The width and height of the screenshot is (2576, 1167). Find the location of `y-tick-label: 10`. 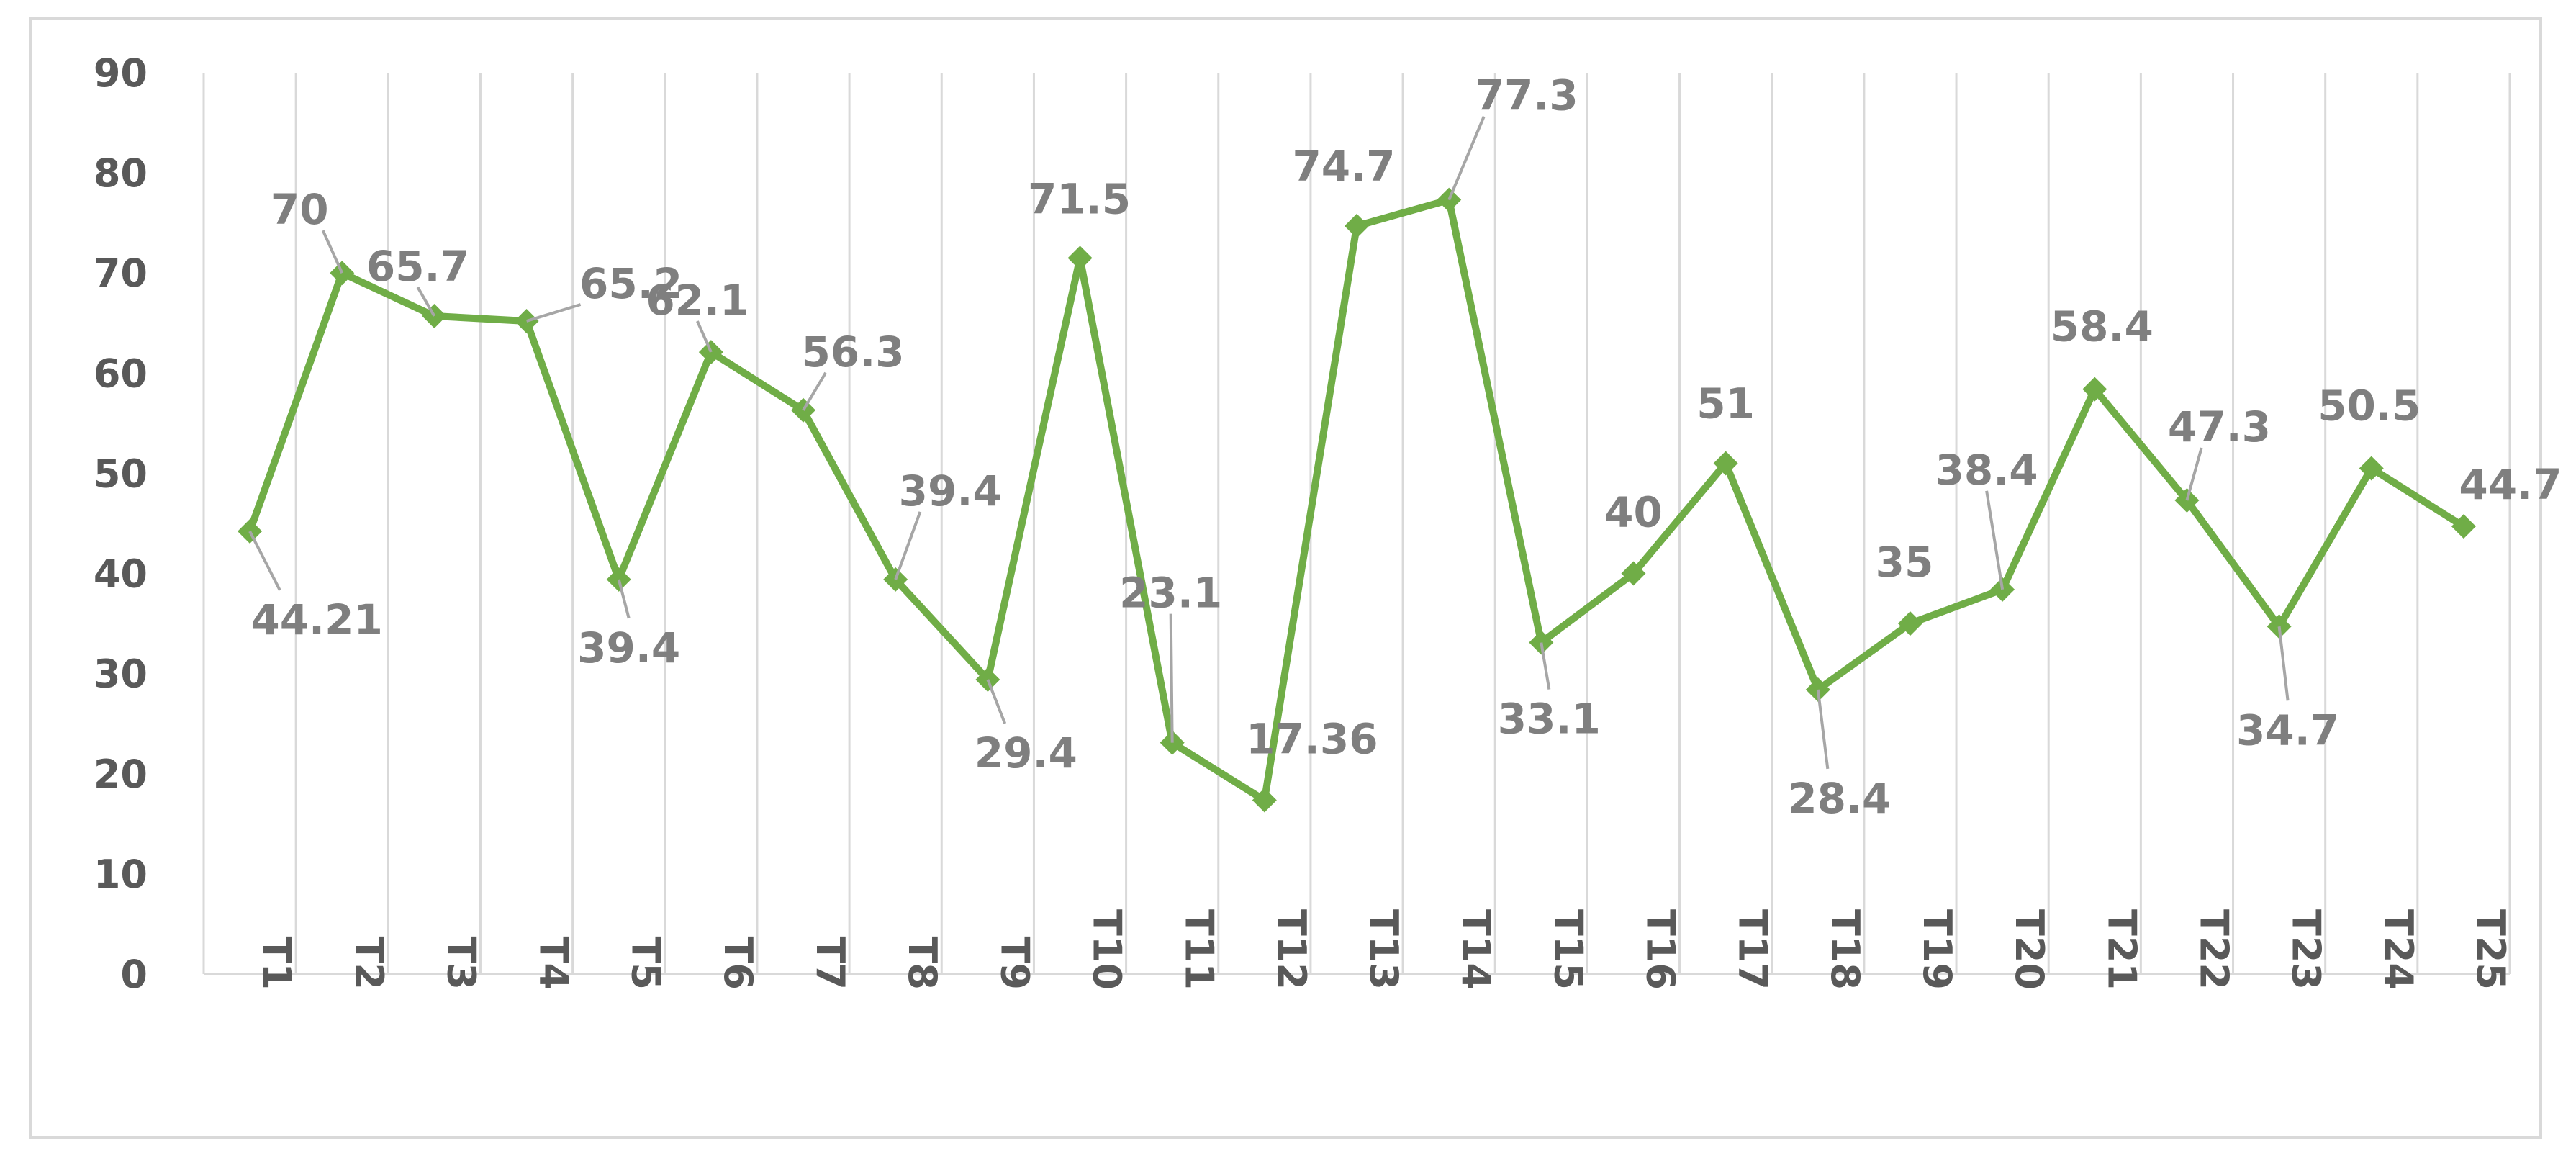

y-tick-label: 10 is located at coordinates (121, 874).